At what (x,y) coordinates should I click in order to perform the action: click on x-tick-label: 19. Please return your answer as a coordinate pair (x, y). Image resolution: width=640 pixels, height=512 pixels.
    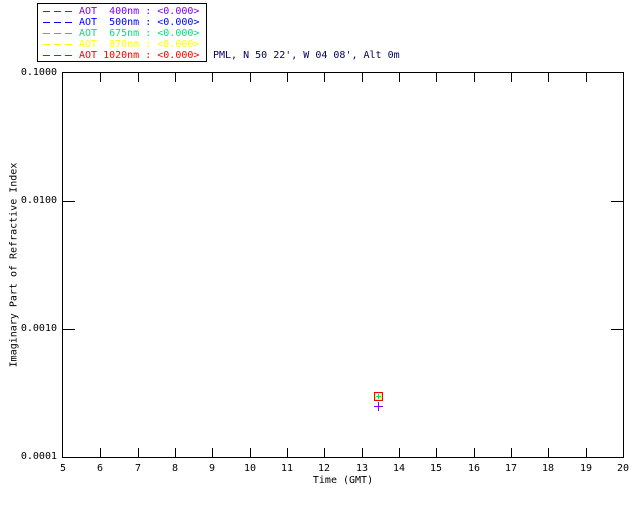
    Looking at the image, I should click on (586, 468).